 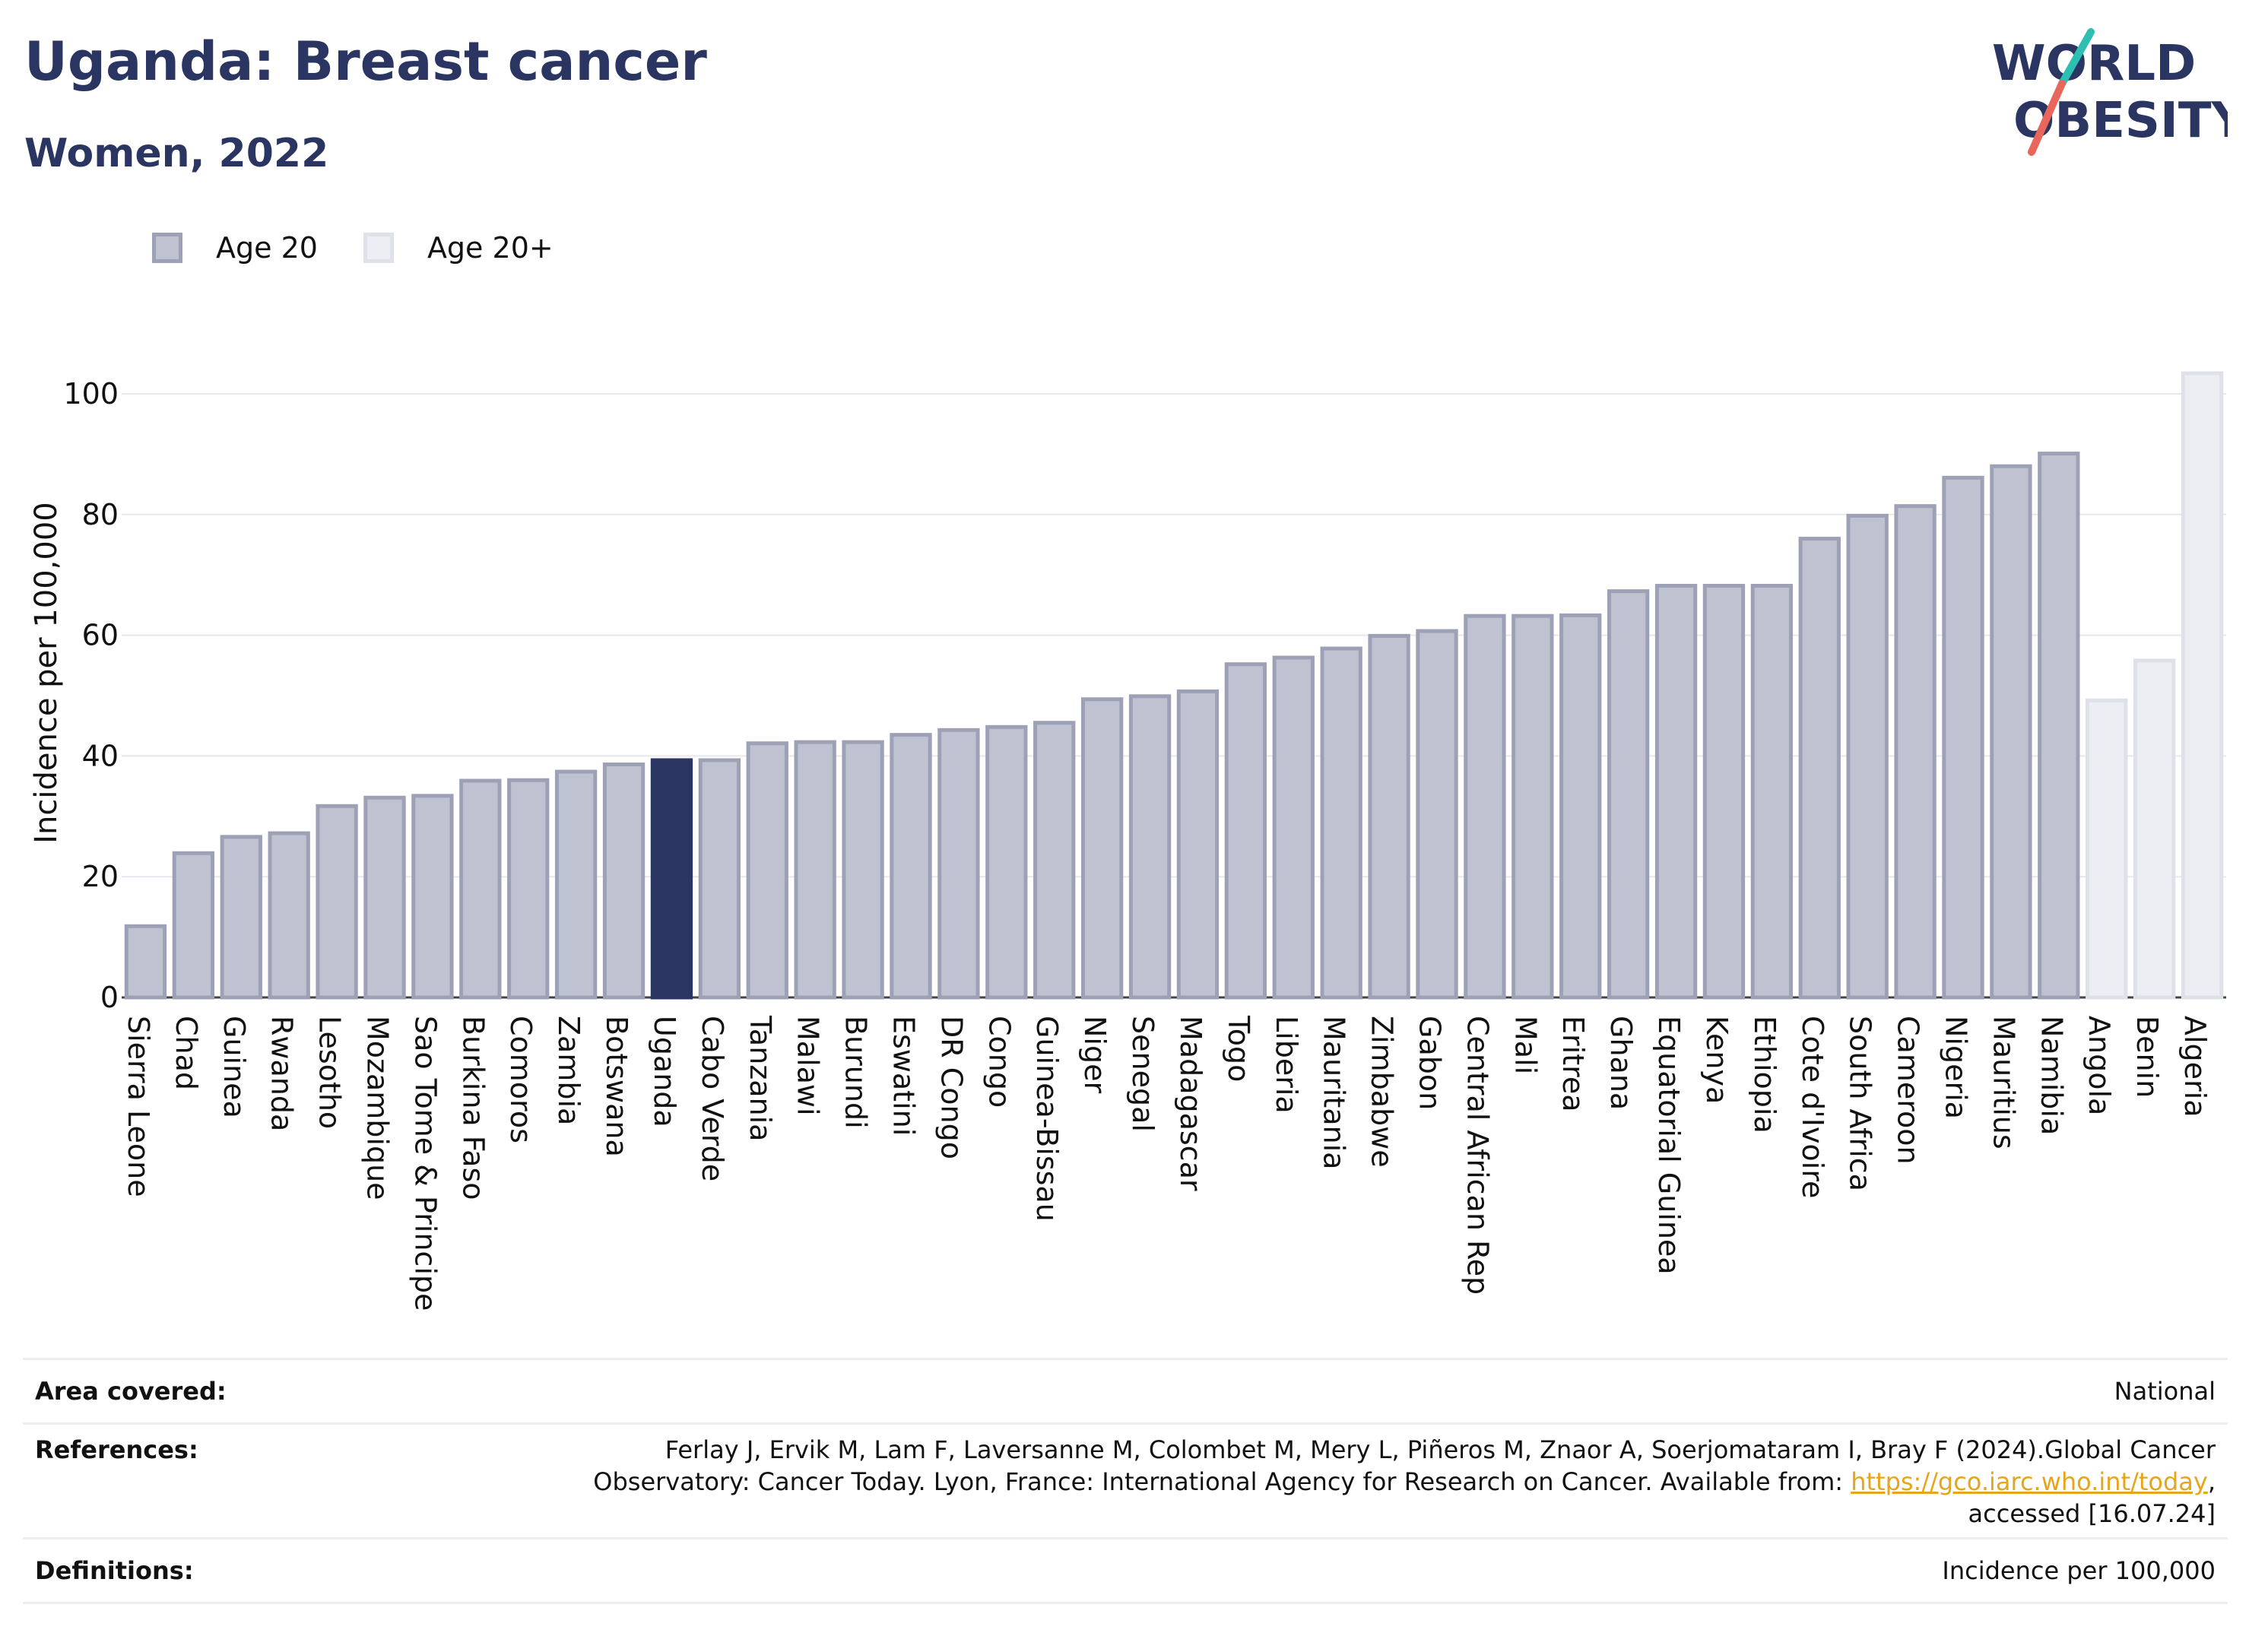 What do you see at coordinates (378, 1108) in the screenshot?
I see `x-tick-label: Mozambique` at bounding box center [378, 1108].